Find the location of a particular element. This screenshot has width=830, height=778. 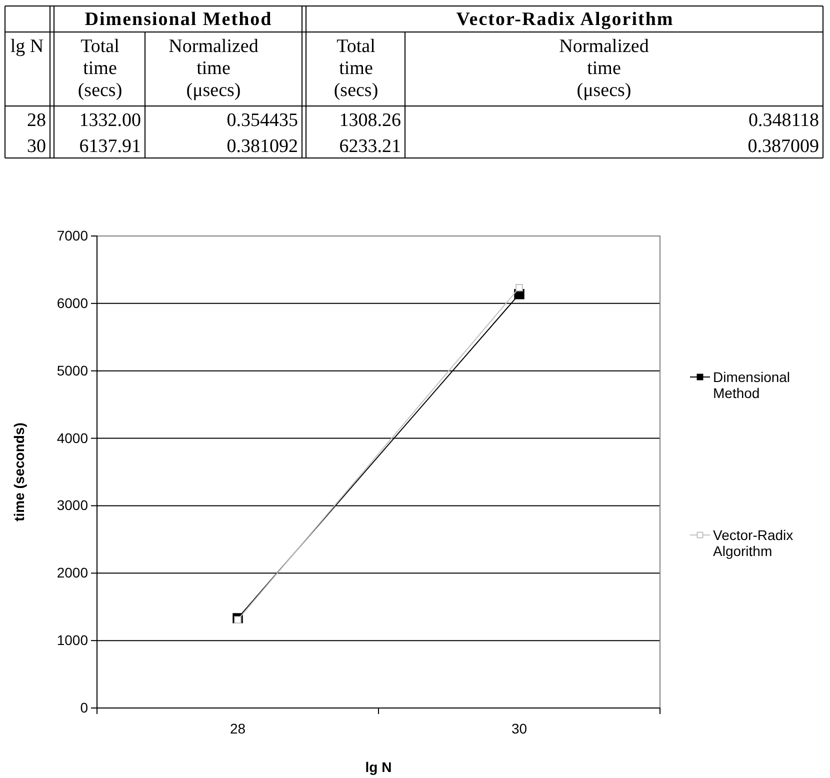

y-tick-label: 2000 is located at coordinates (72, 572).